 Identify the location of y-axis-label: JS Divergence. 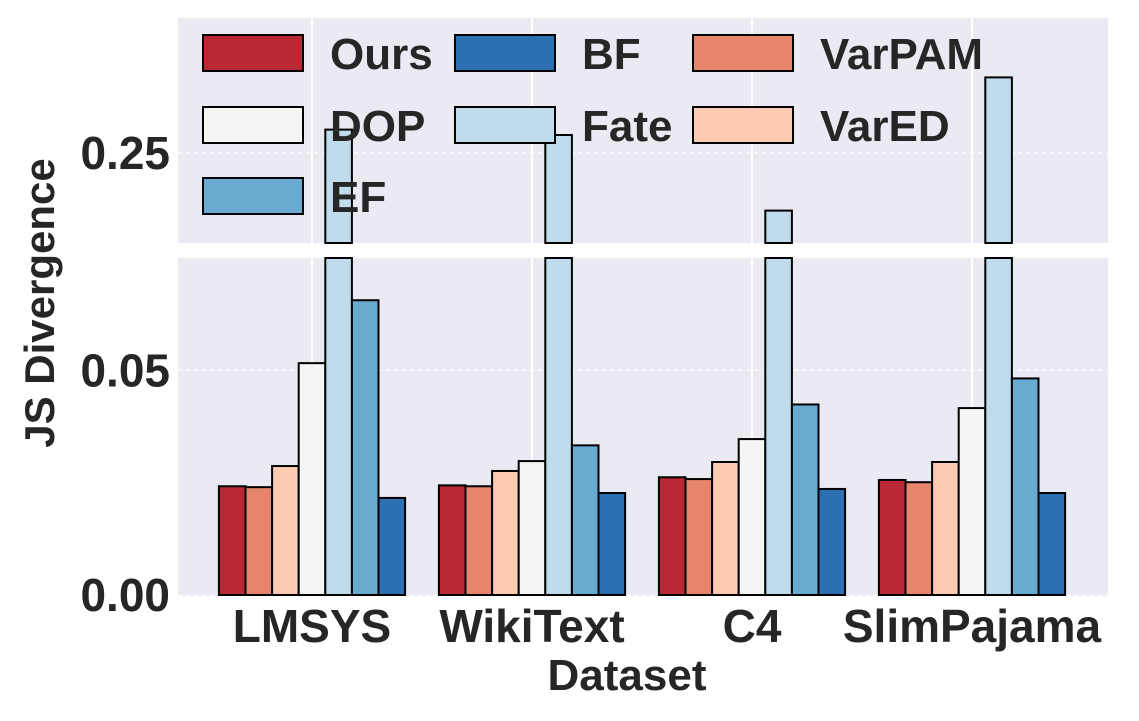
(39, 303).